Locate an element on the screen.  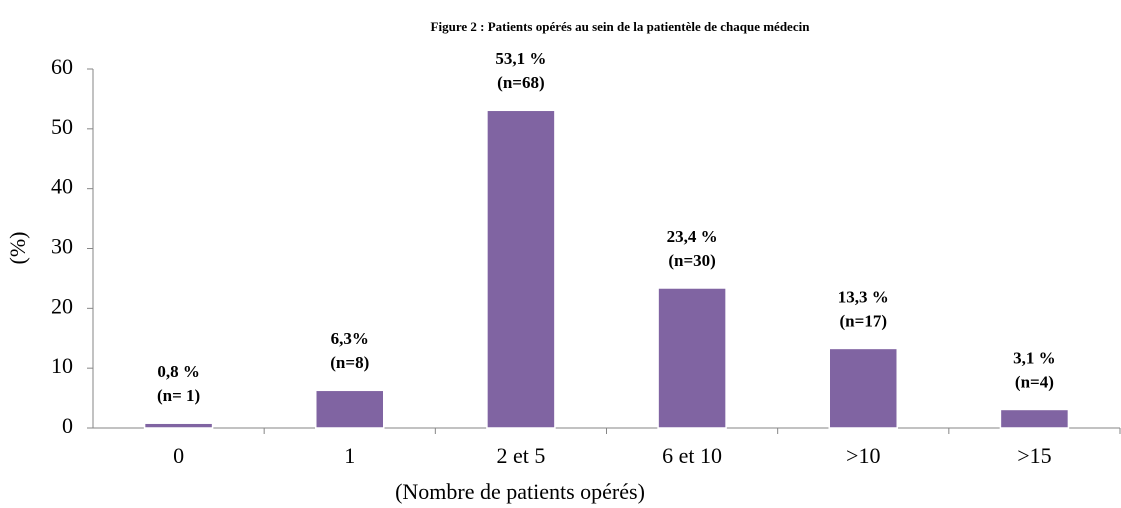
y-tick-label: 50 is located at coordinates (62, 126).